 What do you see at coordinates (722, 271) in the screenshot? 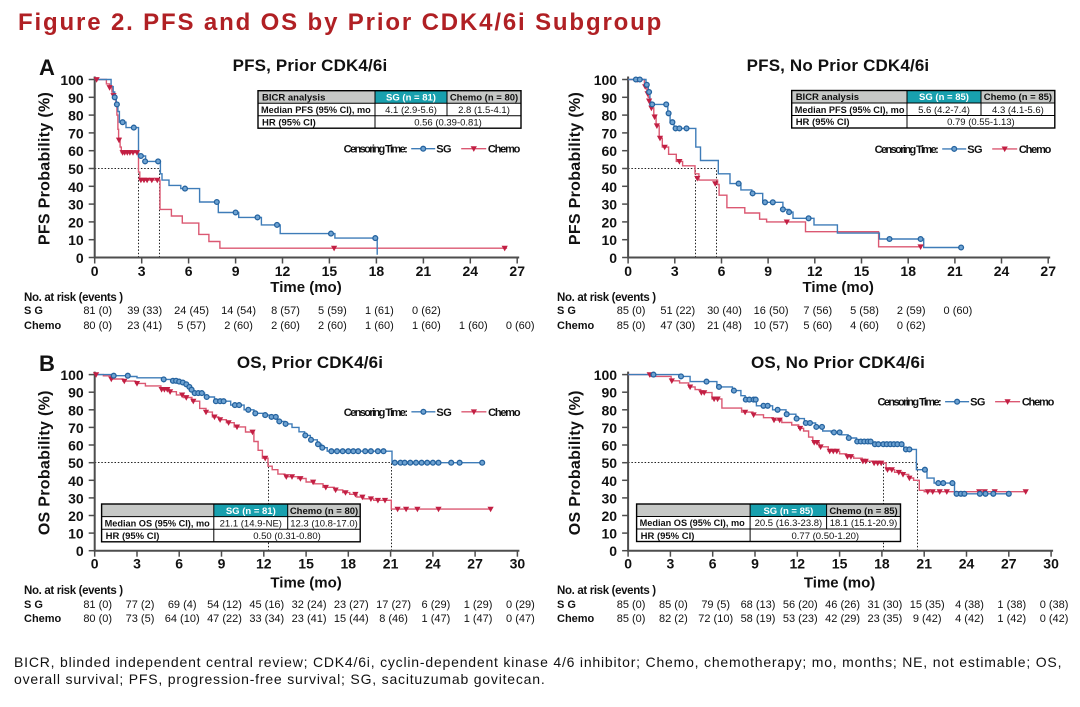
I see `svg-text: 6` at bounding box center [722, 271].